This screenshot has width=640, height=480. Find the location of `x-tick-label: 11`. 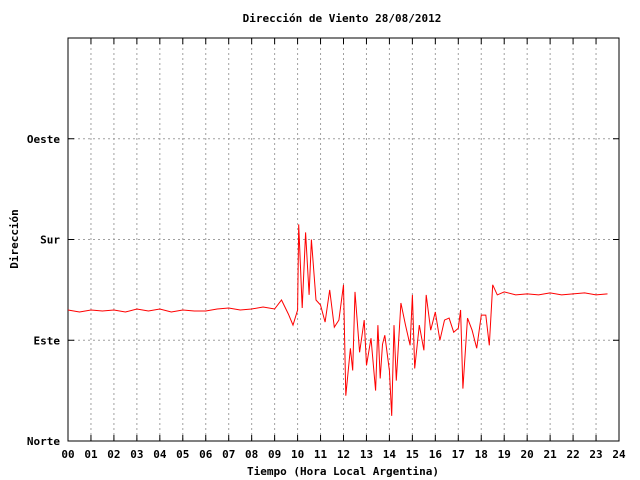

x-tick-label: 11 is located at coordinates (321, 454).